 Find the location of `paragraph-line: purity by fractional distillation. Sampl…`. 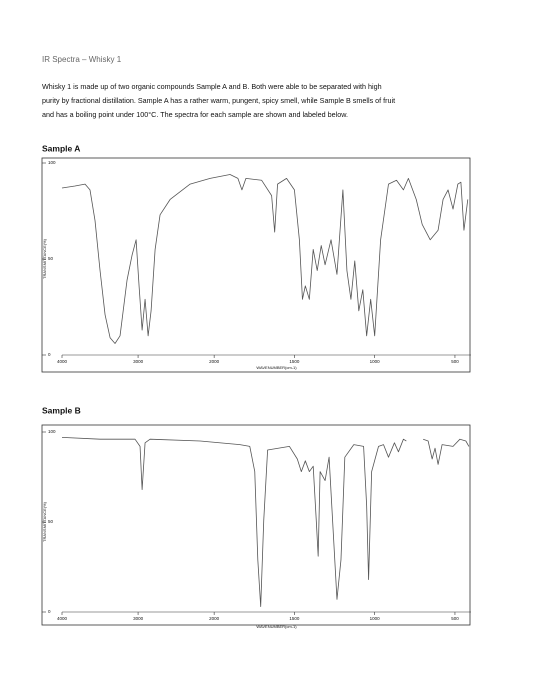

paragraph-line: purity by fractional distillation. Sampl… is located at coordinates (218, 100).